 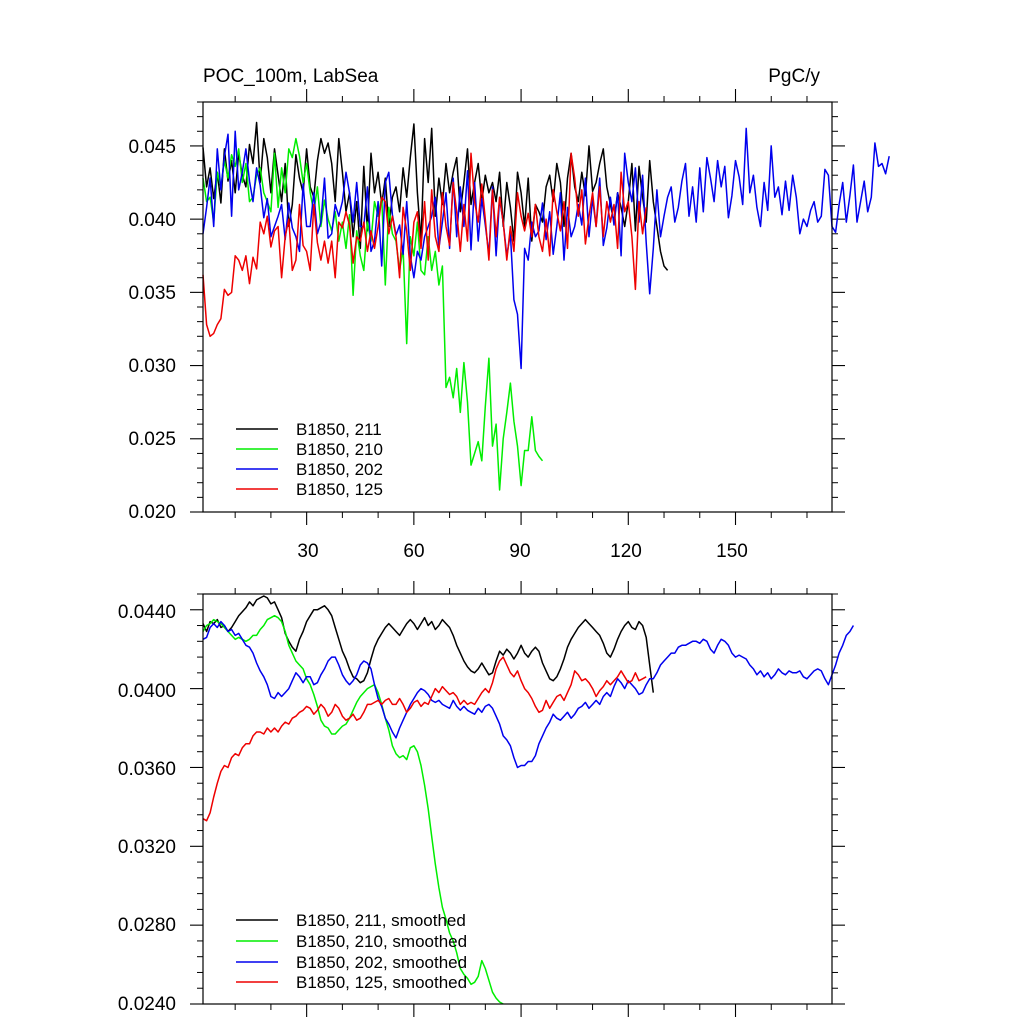 I want to click on top-title-left: POC_100m, LabSea, so click(x=291, y=76).